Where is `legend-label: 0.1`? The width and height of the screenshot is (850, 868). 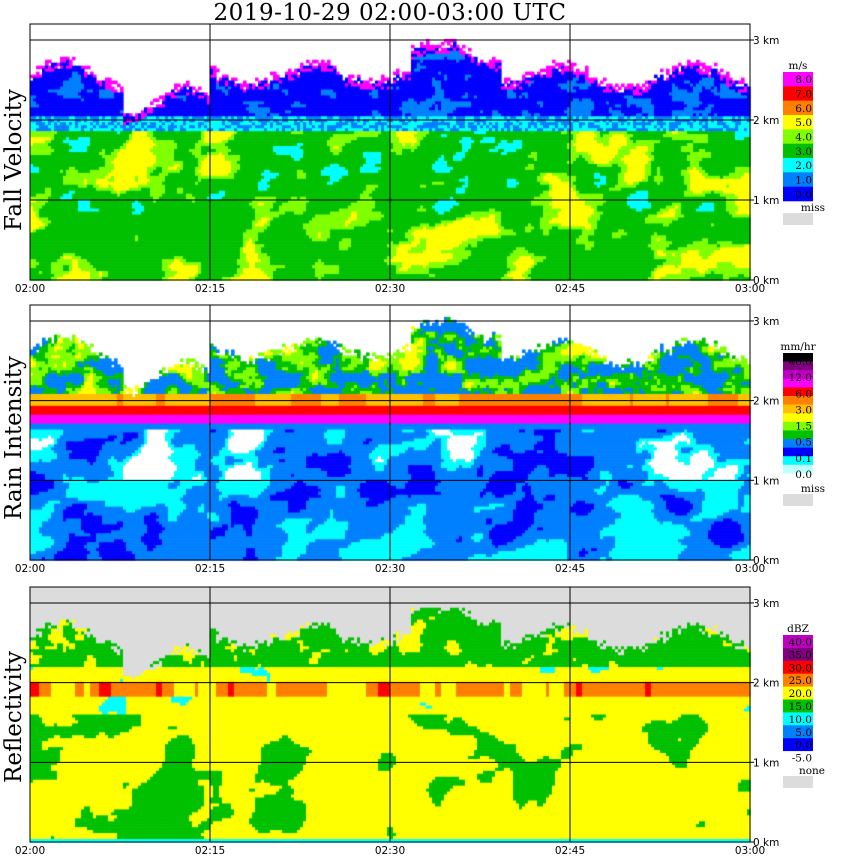
legend-label: 0.1 is located at coordinates (803, 459).